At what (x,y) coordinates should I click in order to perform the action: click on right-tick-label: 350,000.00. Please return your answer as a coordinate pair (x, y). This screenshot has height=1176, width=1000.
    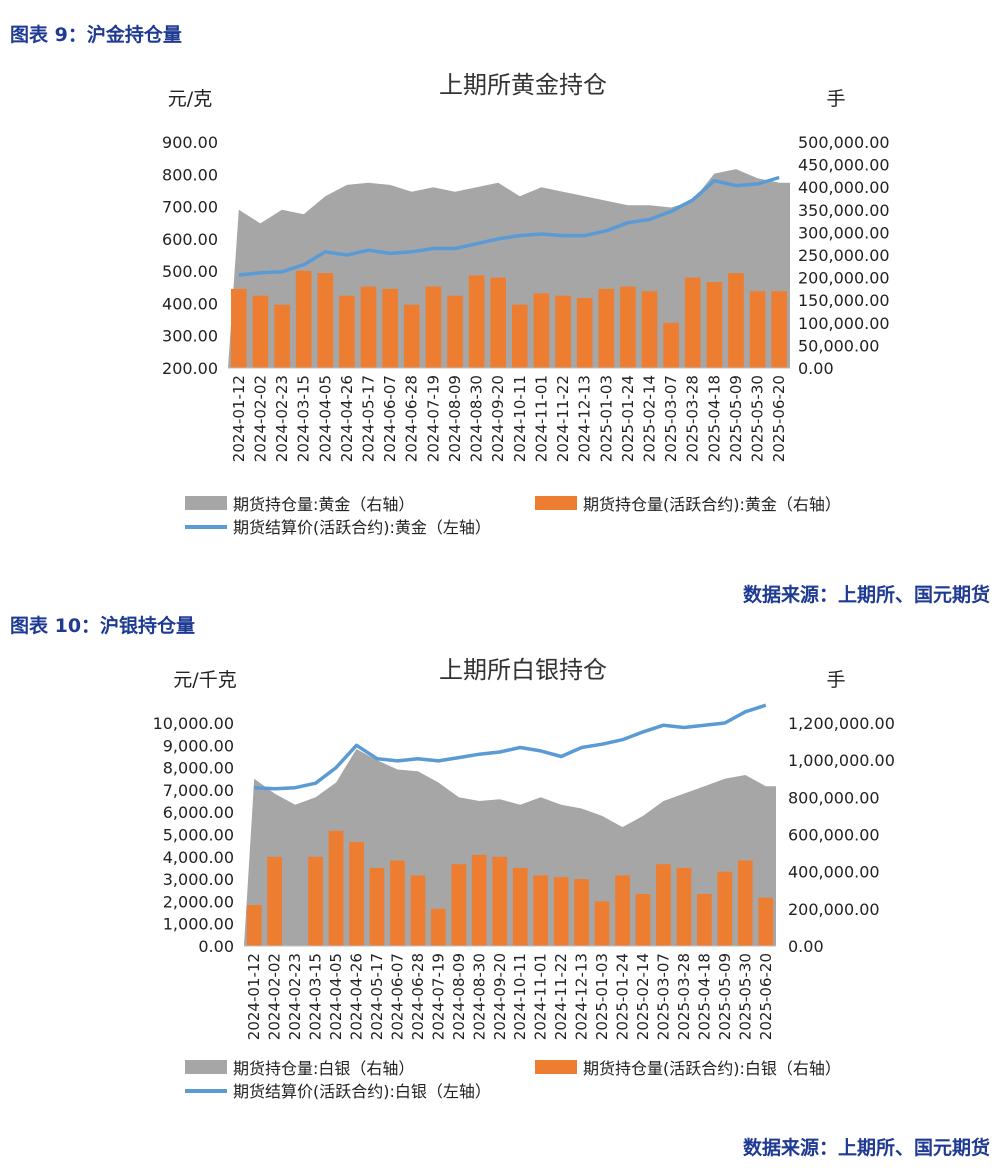
    Looking at the image, I should click on (844, 210).